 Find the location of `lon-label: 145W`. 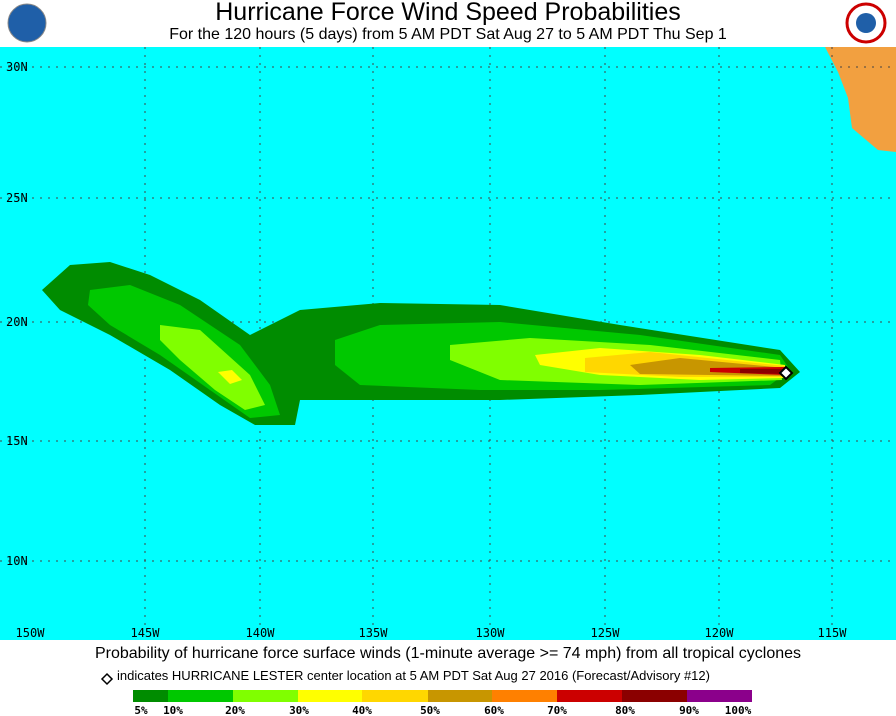

lon-label: 145W is located at coordinates (146, 633).